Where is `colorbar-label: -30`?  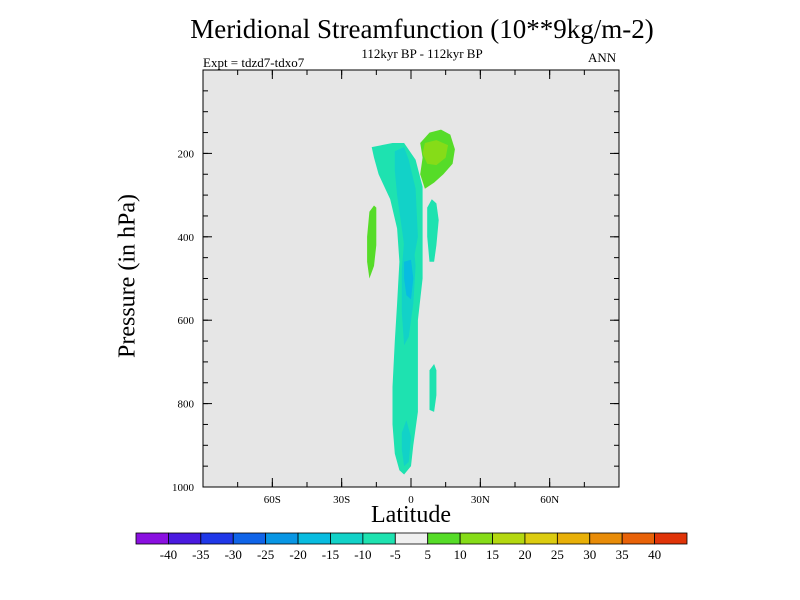 colorbar-label: -30 is located at coordinates (233, 554).